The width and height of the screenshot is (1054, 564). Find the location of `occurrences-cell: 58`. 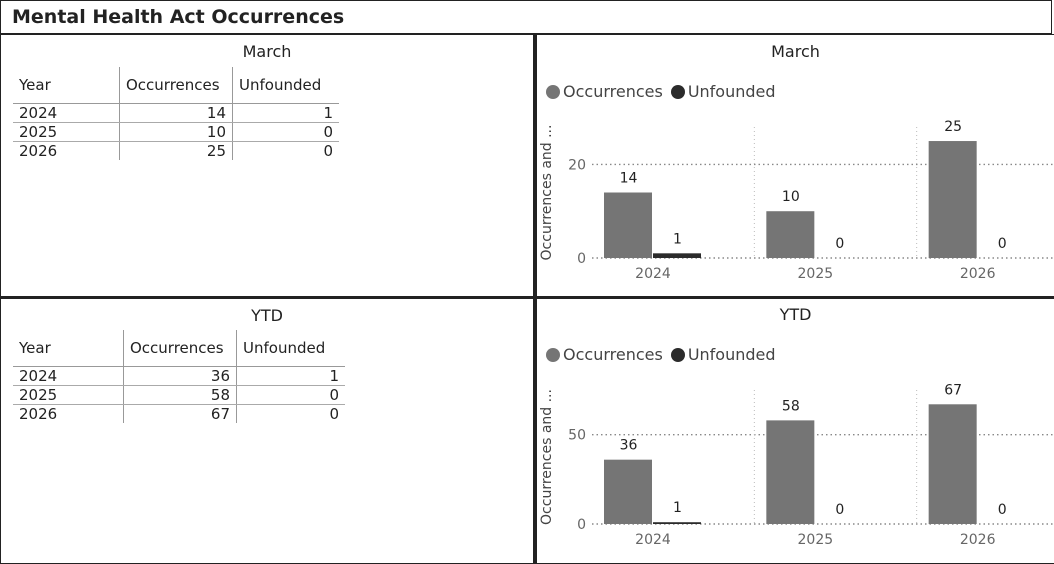

occurrences-cell: 58 is located at coordinates (180, 395).